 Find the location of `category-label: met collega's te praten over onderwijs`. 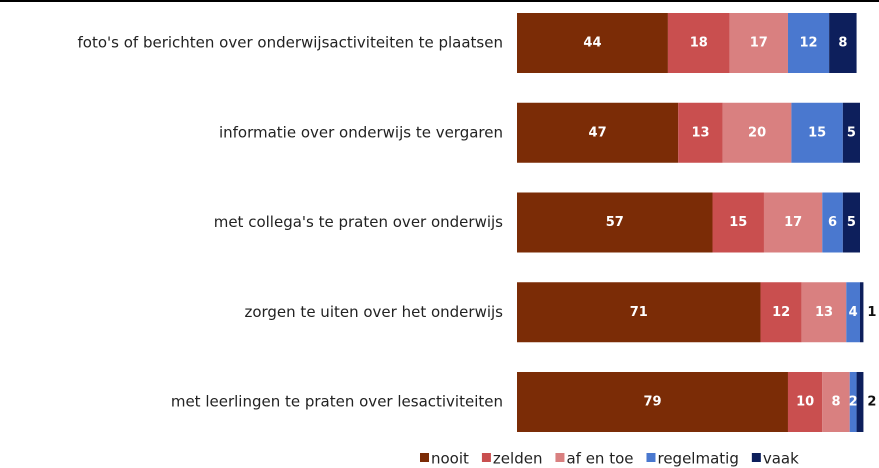

category-label: met collega's te praten over onderwijs is located at coordinates (358, 222).